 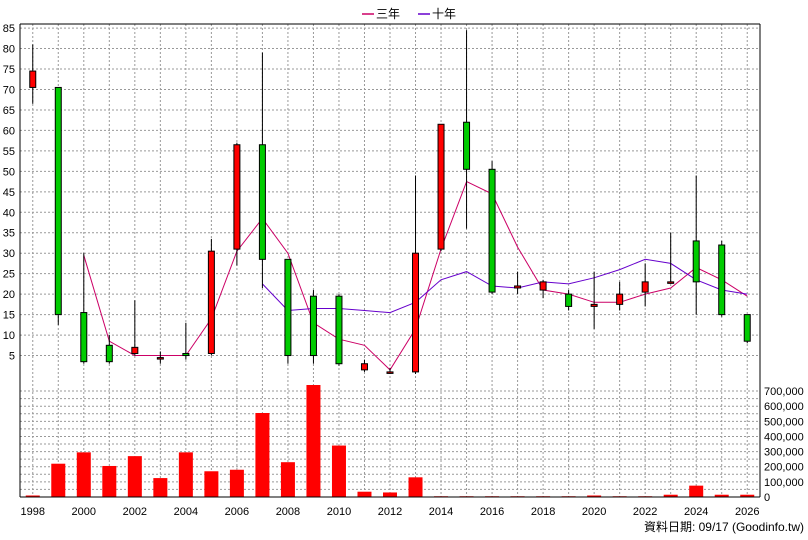 I want to click on year-tick-label: 2016, so click(x=492, y=512).